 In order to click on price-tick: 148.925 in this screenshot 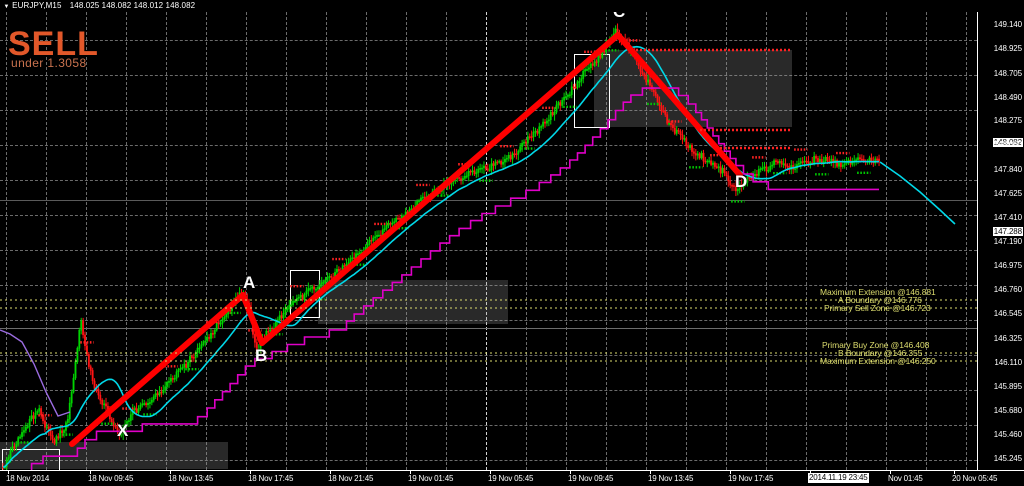, I will do `click(1007, 48)`.